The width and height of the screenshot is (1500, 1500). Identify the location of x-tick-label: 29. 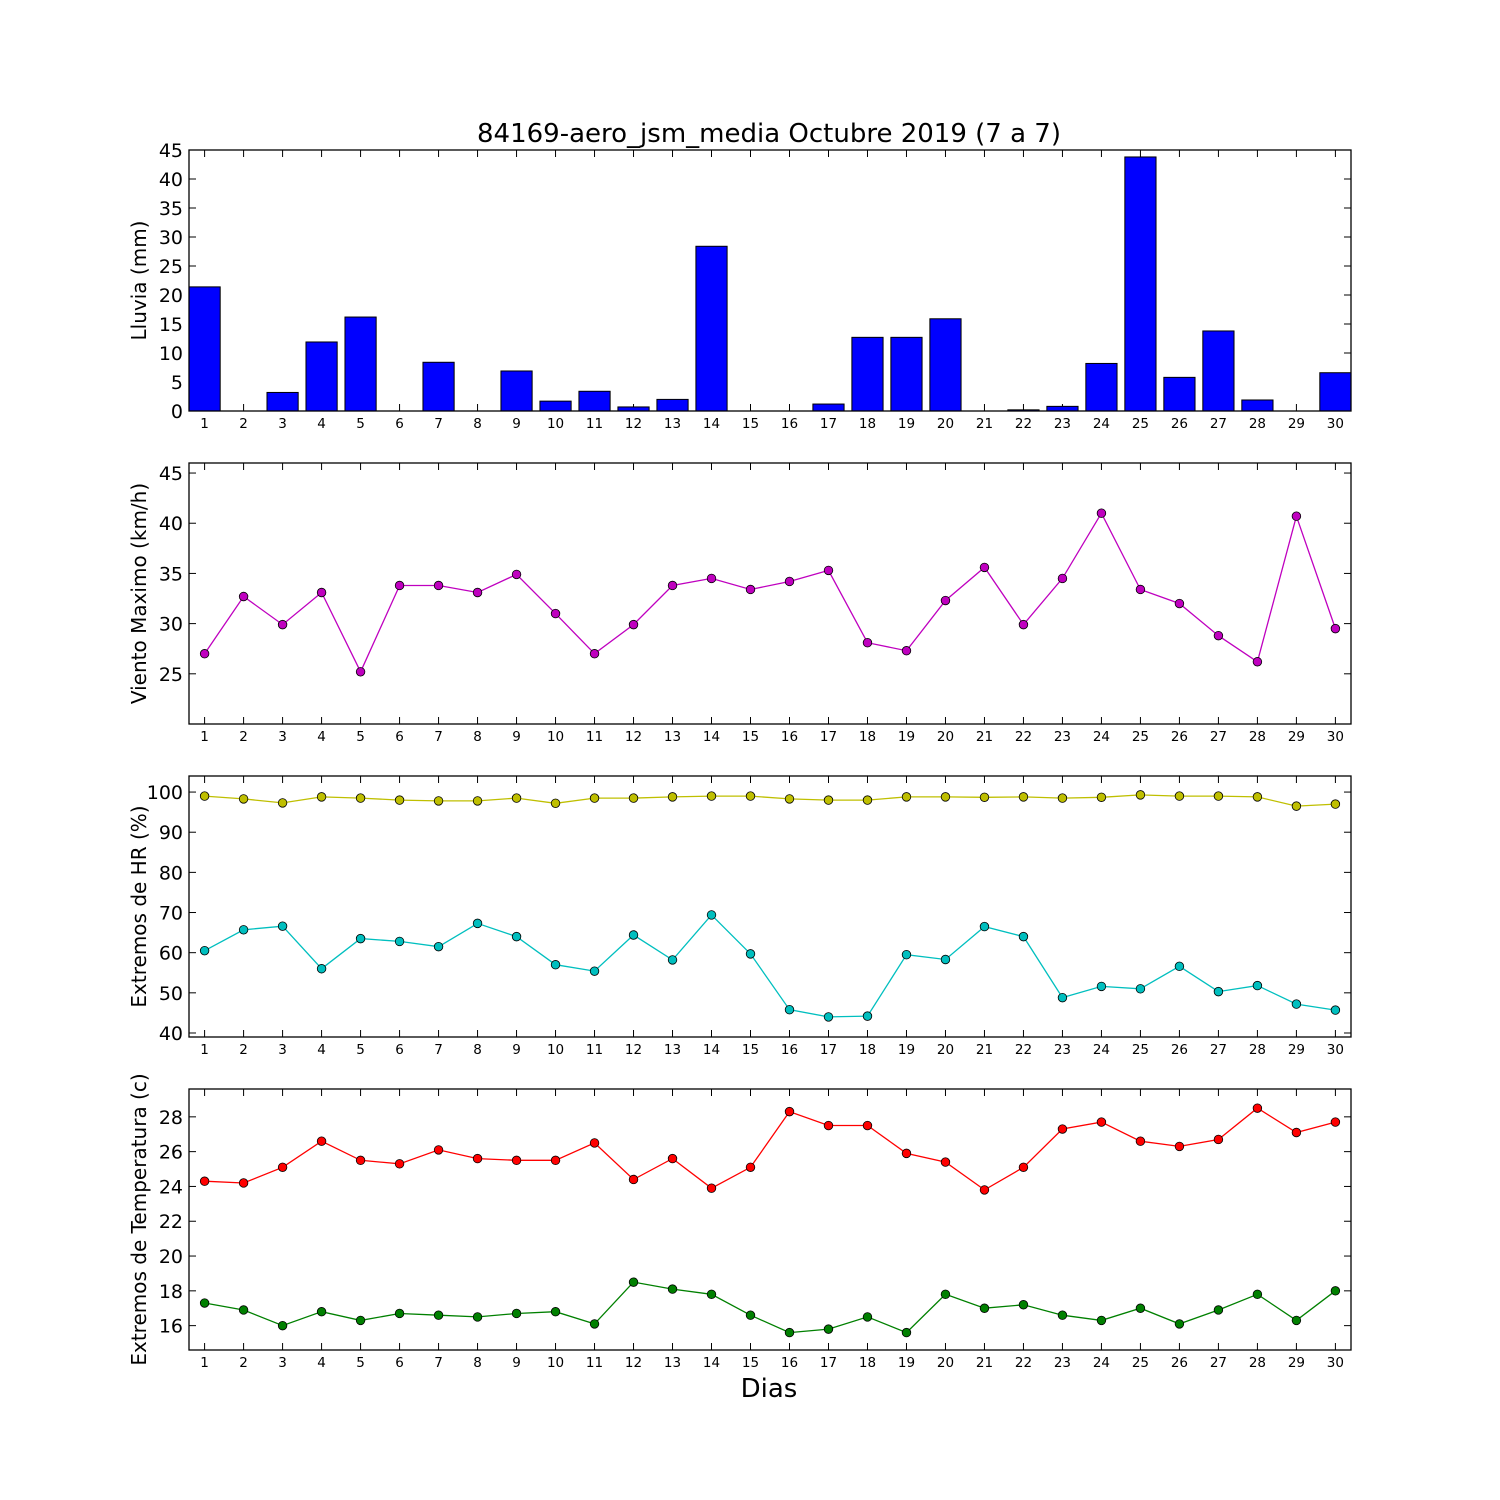
(1296, 1363).